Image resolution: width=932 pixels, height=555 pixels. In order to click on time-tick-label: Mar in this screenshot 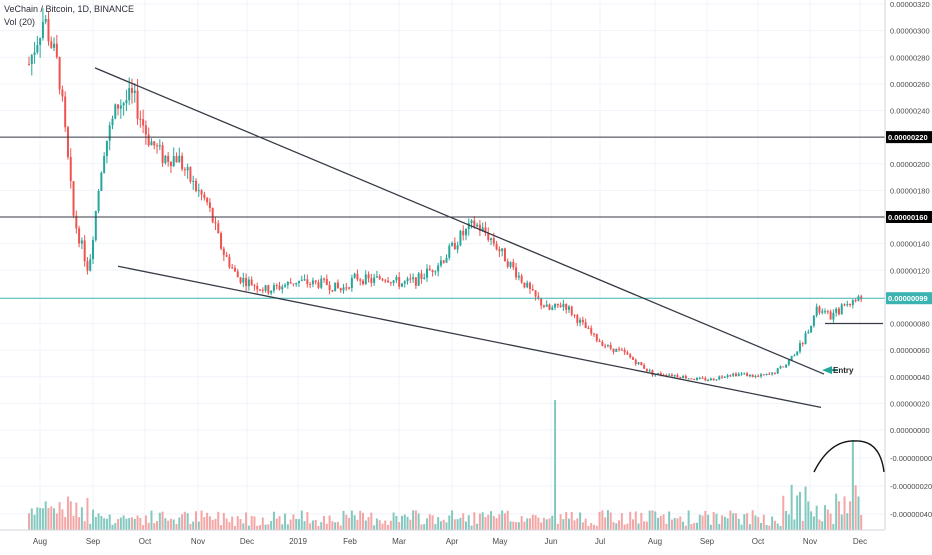, I will do `click(399, 541)`.